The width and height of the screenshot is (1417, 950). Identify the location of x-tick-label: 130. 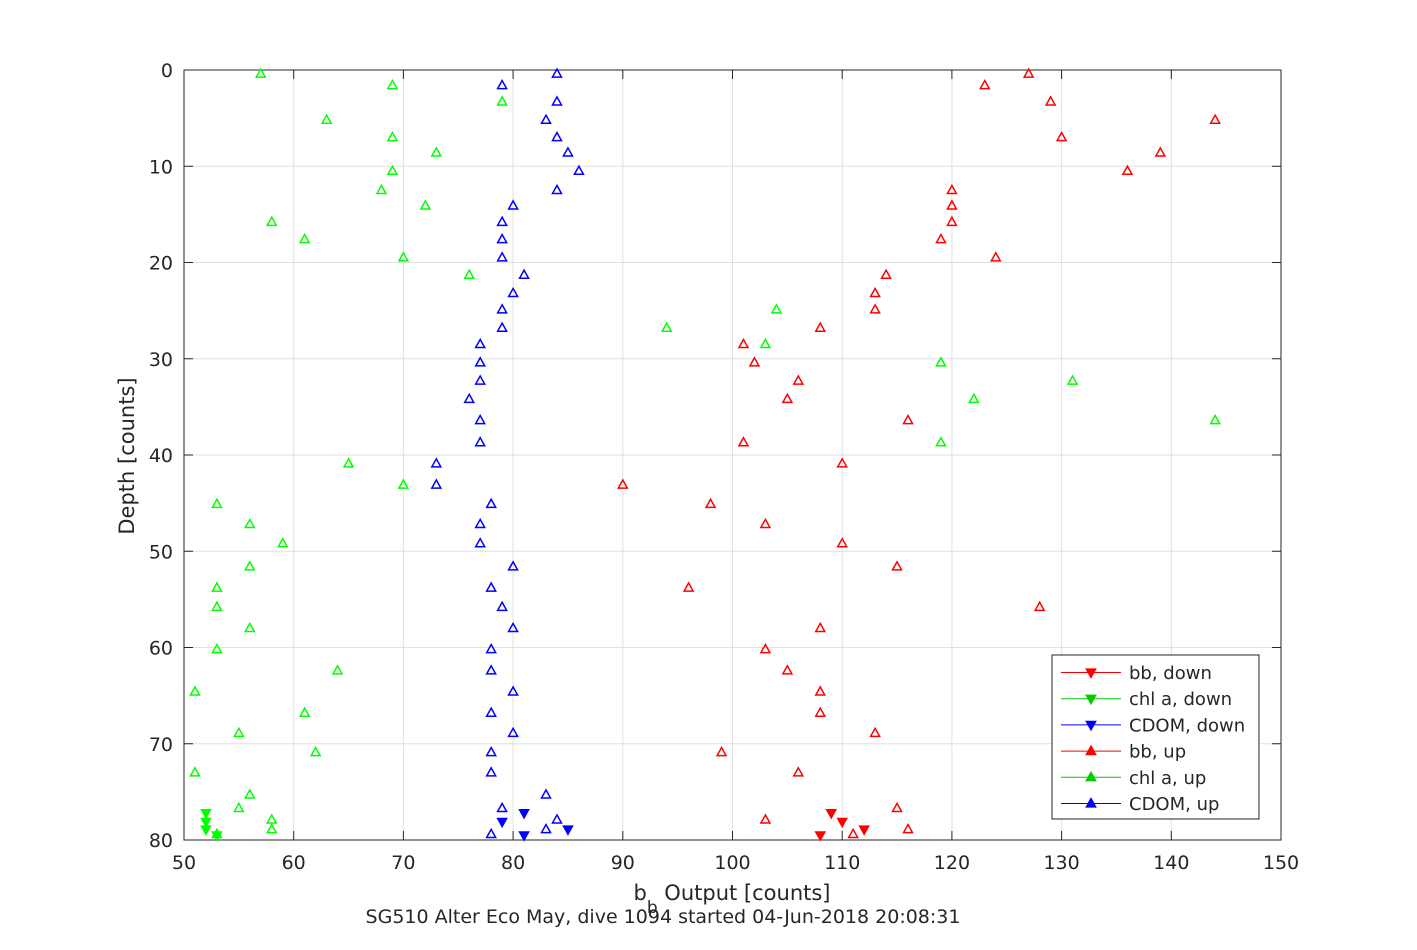
(1061, 863).